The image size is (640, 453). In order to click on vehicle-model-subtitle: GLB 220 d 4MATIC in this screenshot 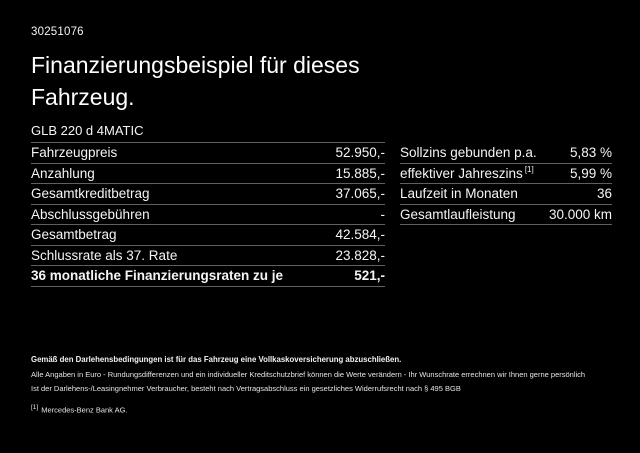, I will do `click(87, 130)`.